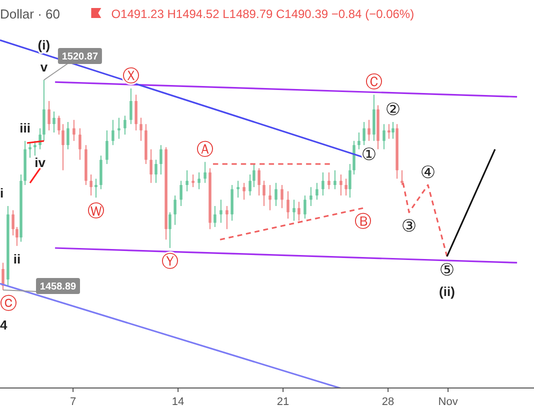  What do you see at coordinates (409, 226) in the screenshot?
I see `annotation: ③` at bounding box center [409, 226].